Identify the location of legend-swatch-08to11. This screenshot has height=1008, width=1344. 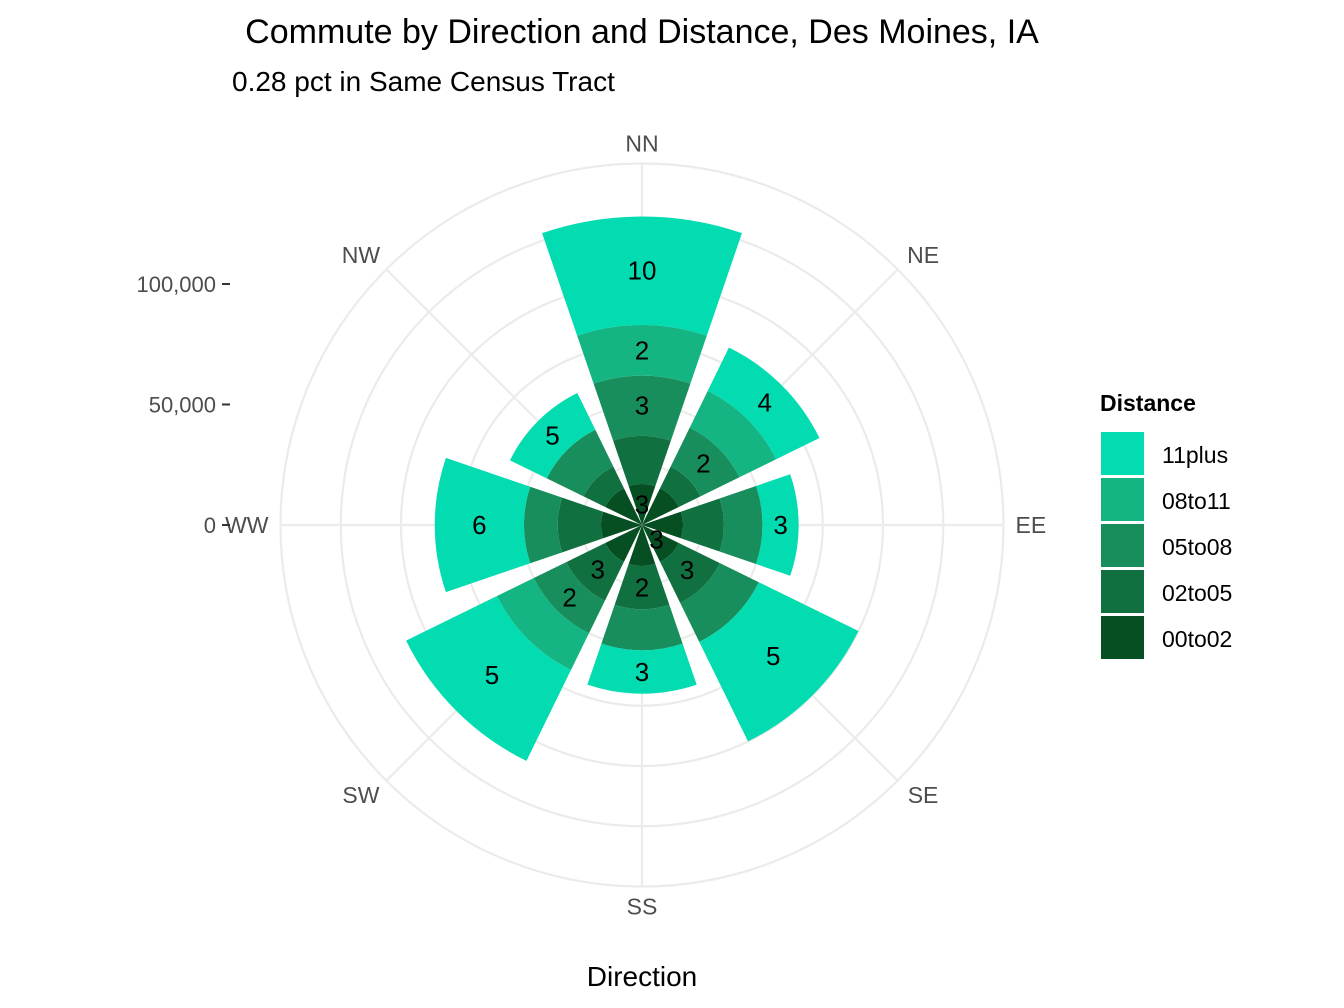
(1122, 499).